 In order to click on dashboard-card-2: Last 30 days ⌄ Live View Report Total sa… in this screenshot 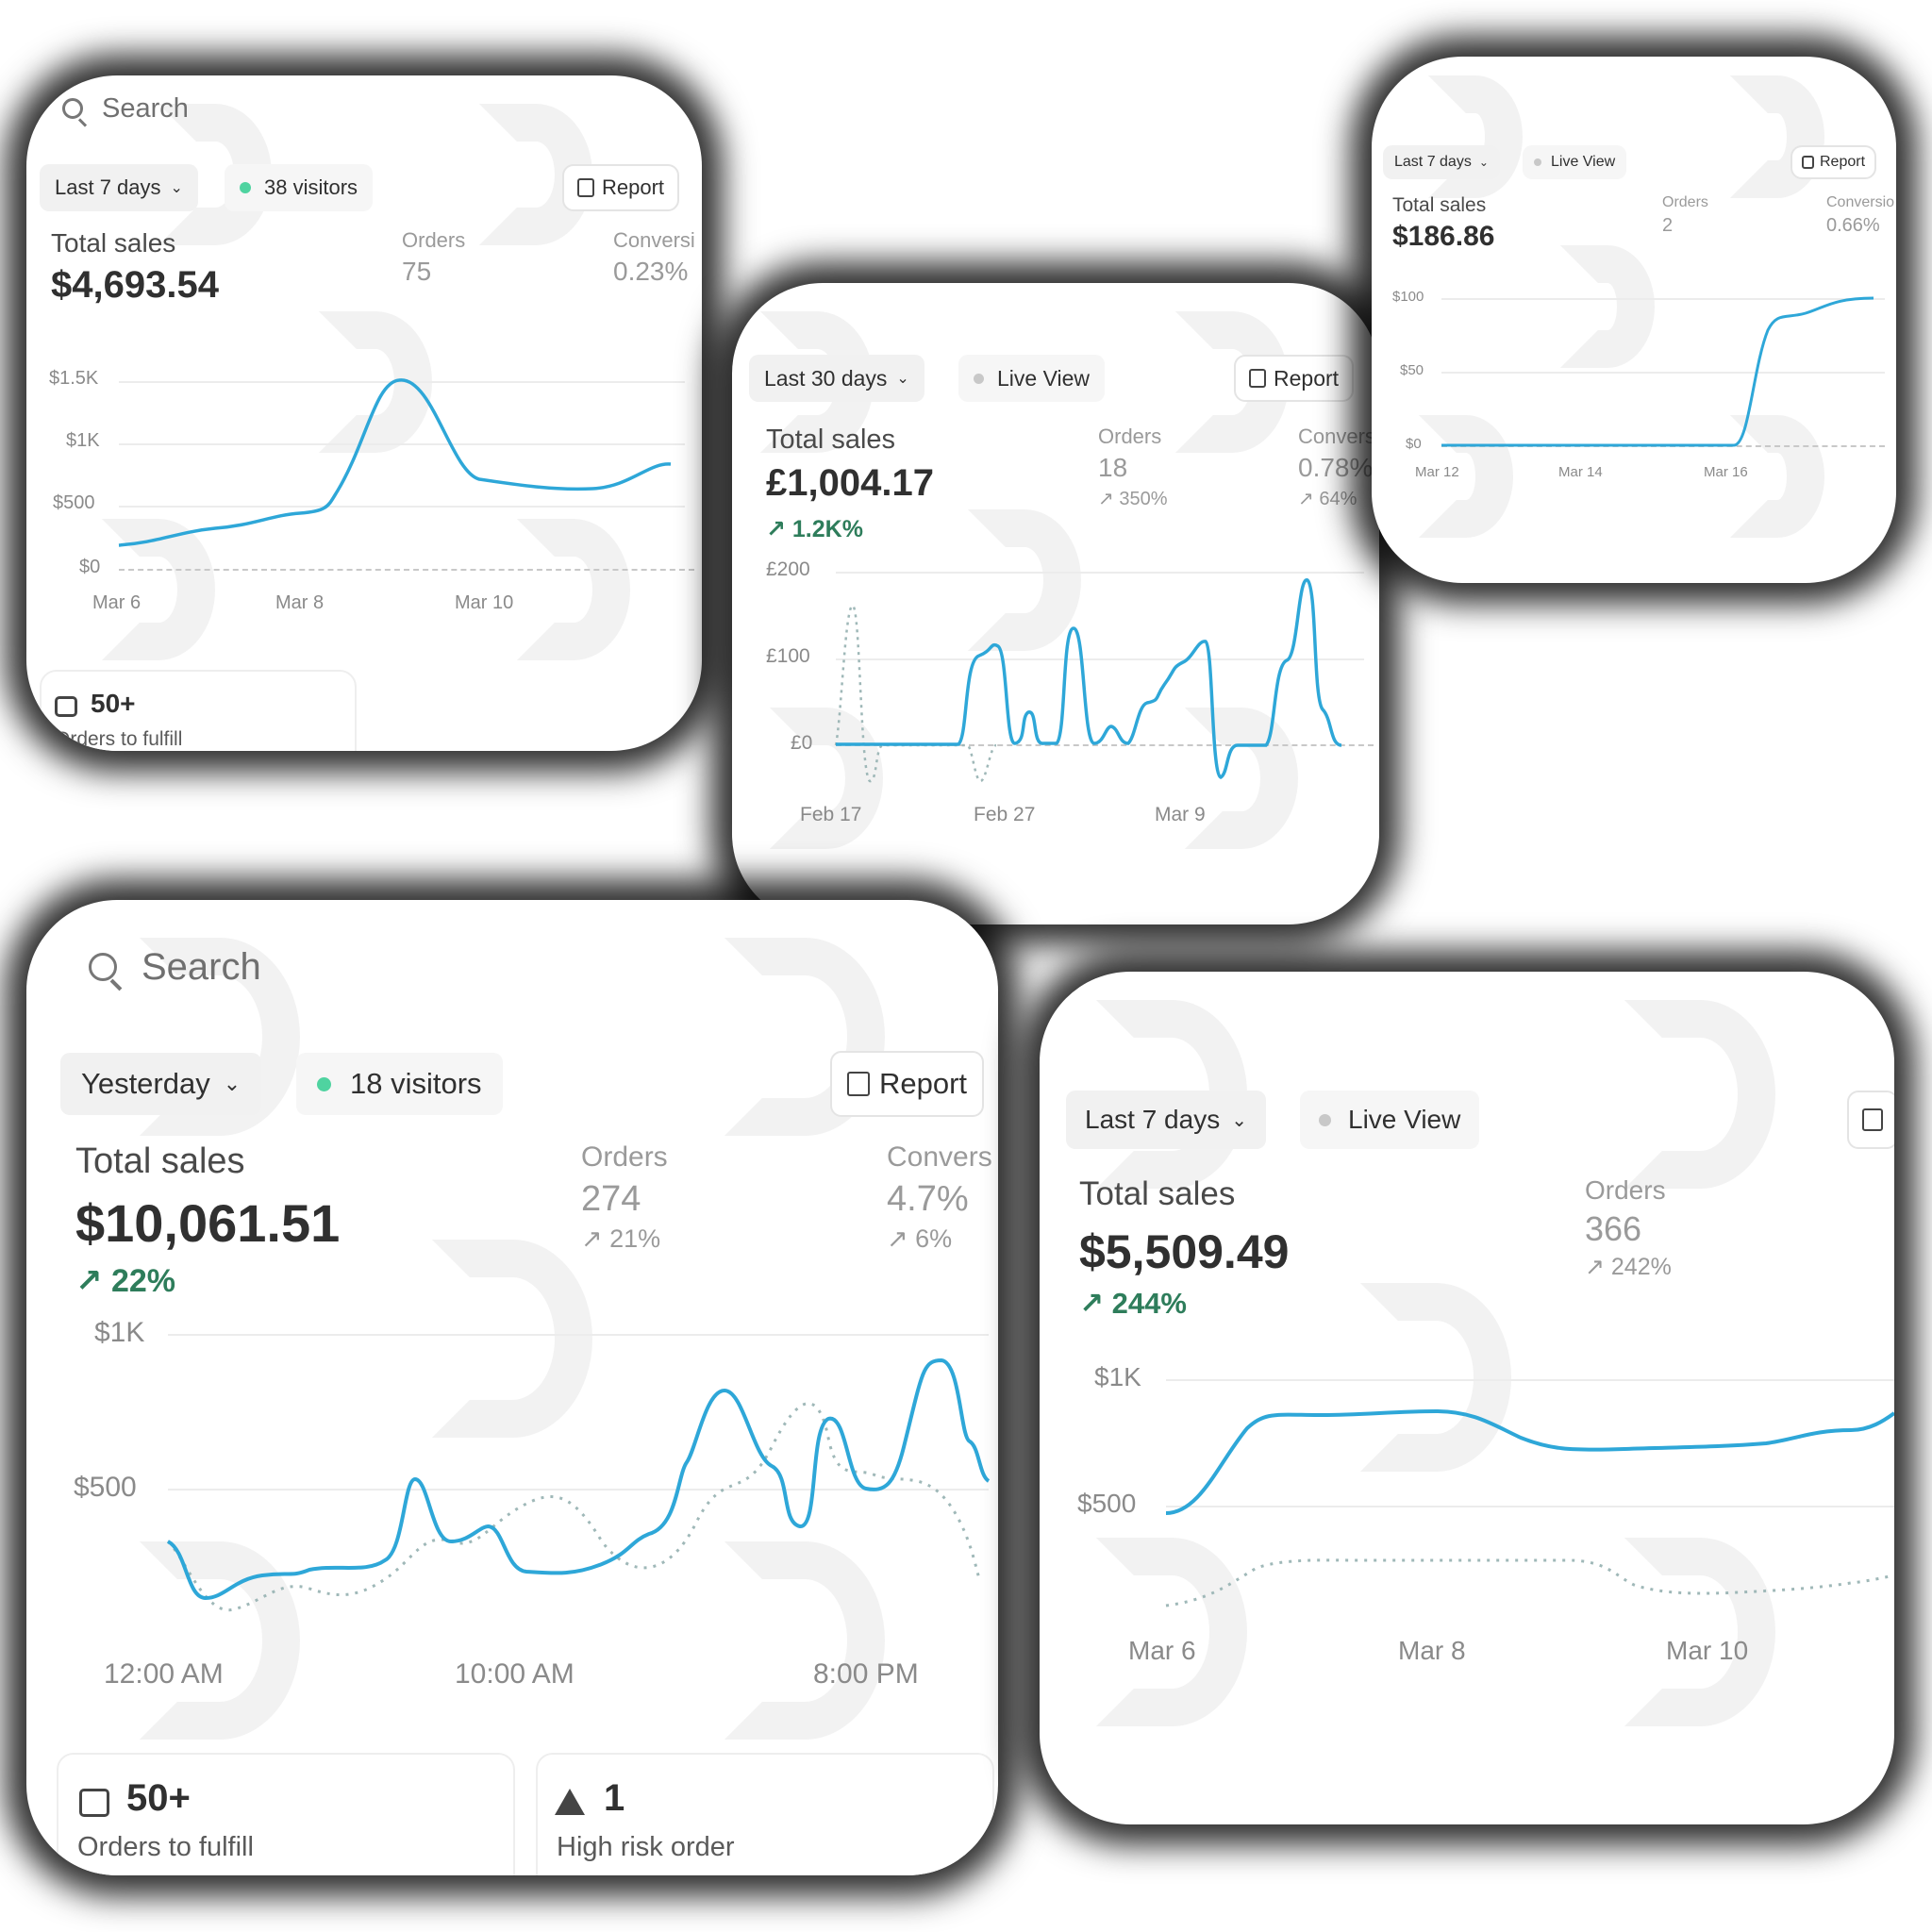, I will do `click(1055, 604)`.